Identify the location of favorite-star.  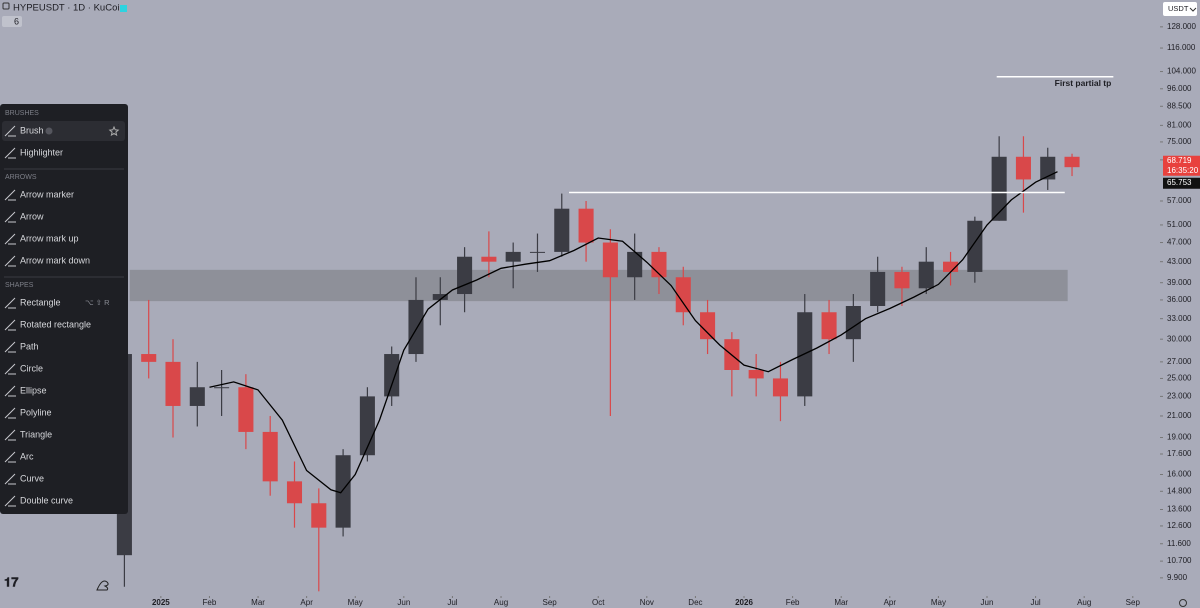
(114, 131).